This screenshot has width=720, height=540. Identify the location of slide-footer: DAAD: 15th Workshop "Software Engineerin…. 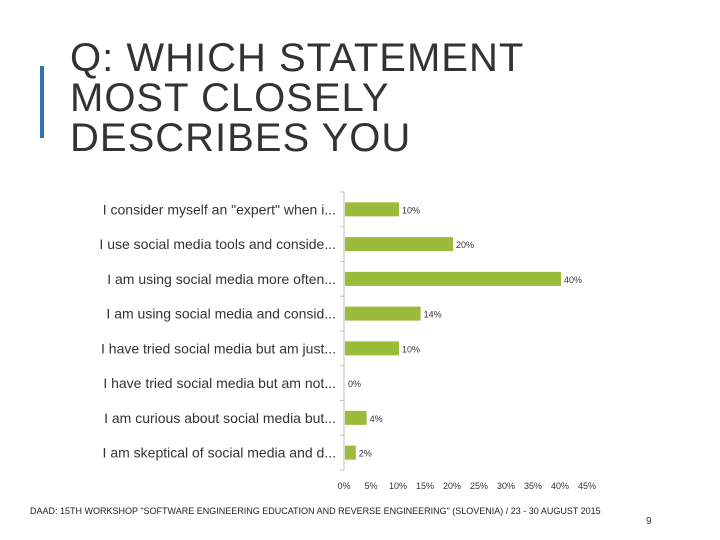
(315, 511).